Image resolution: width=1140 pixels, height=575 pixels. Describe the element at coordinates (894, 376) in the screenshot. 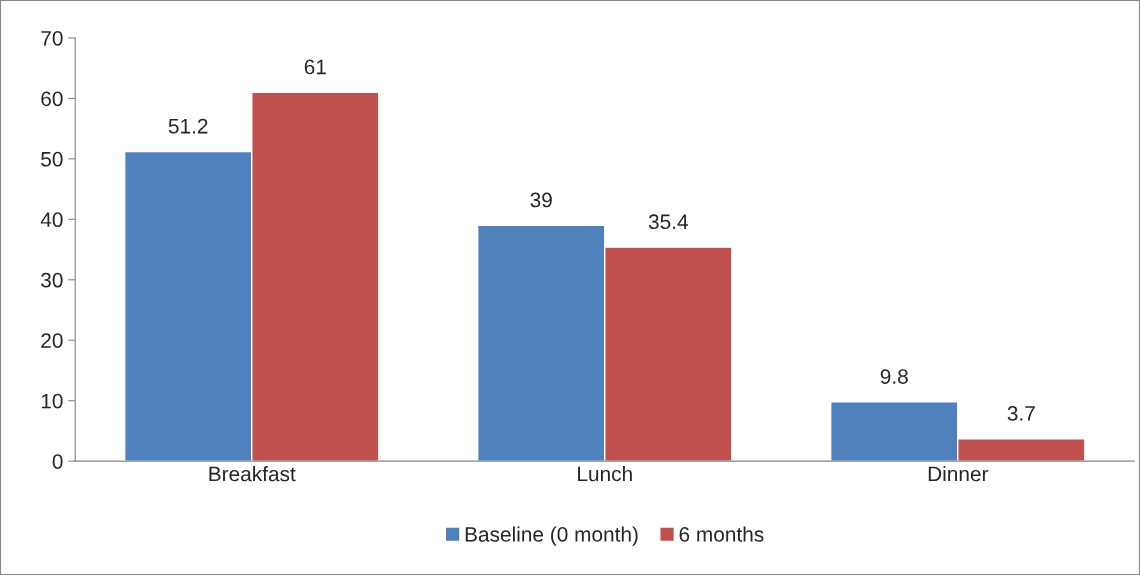

I see `data-label: 9.8` at that location.